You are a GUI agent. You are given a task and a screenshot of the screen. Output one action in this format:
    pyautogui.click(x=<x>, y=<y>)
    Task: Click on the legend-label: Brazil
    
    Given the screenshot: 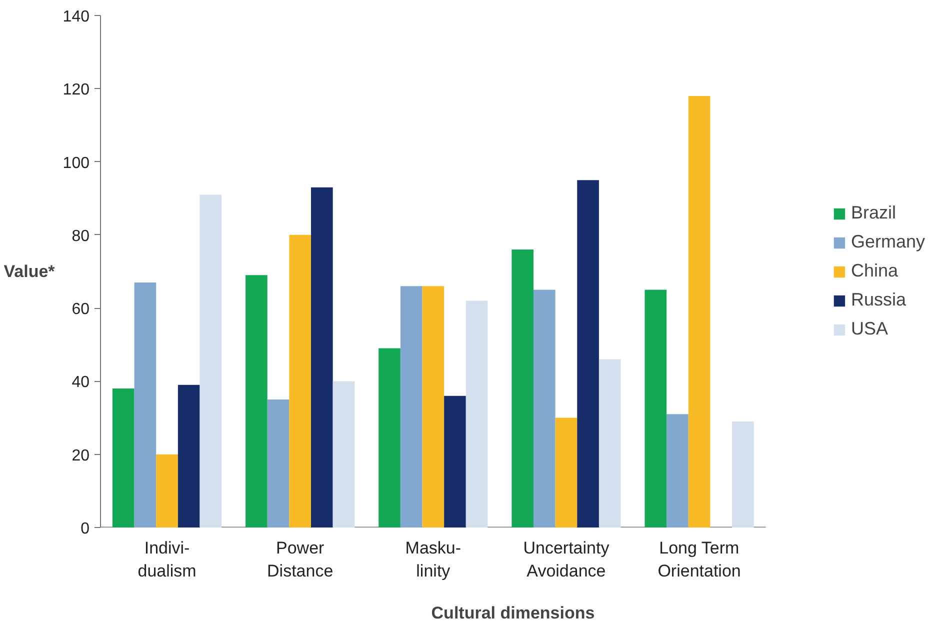 What is the action you would take?
    pyautogui.click(x=873, y=213)
    